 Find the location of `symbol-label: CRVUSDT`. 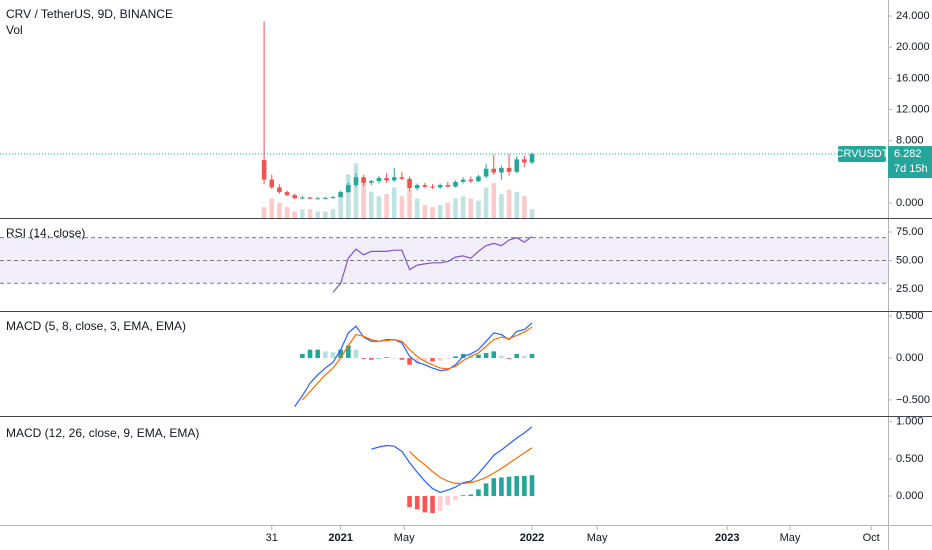

symbol-label: CRVUSDT is located at coordinates (862, 154).